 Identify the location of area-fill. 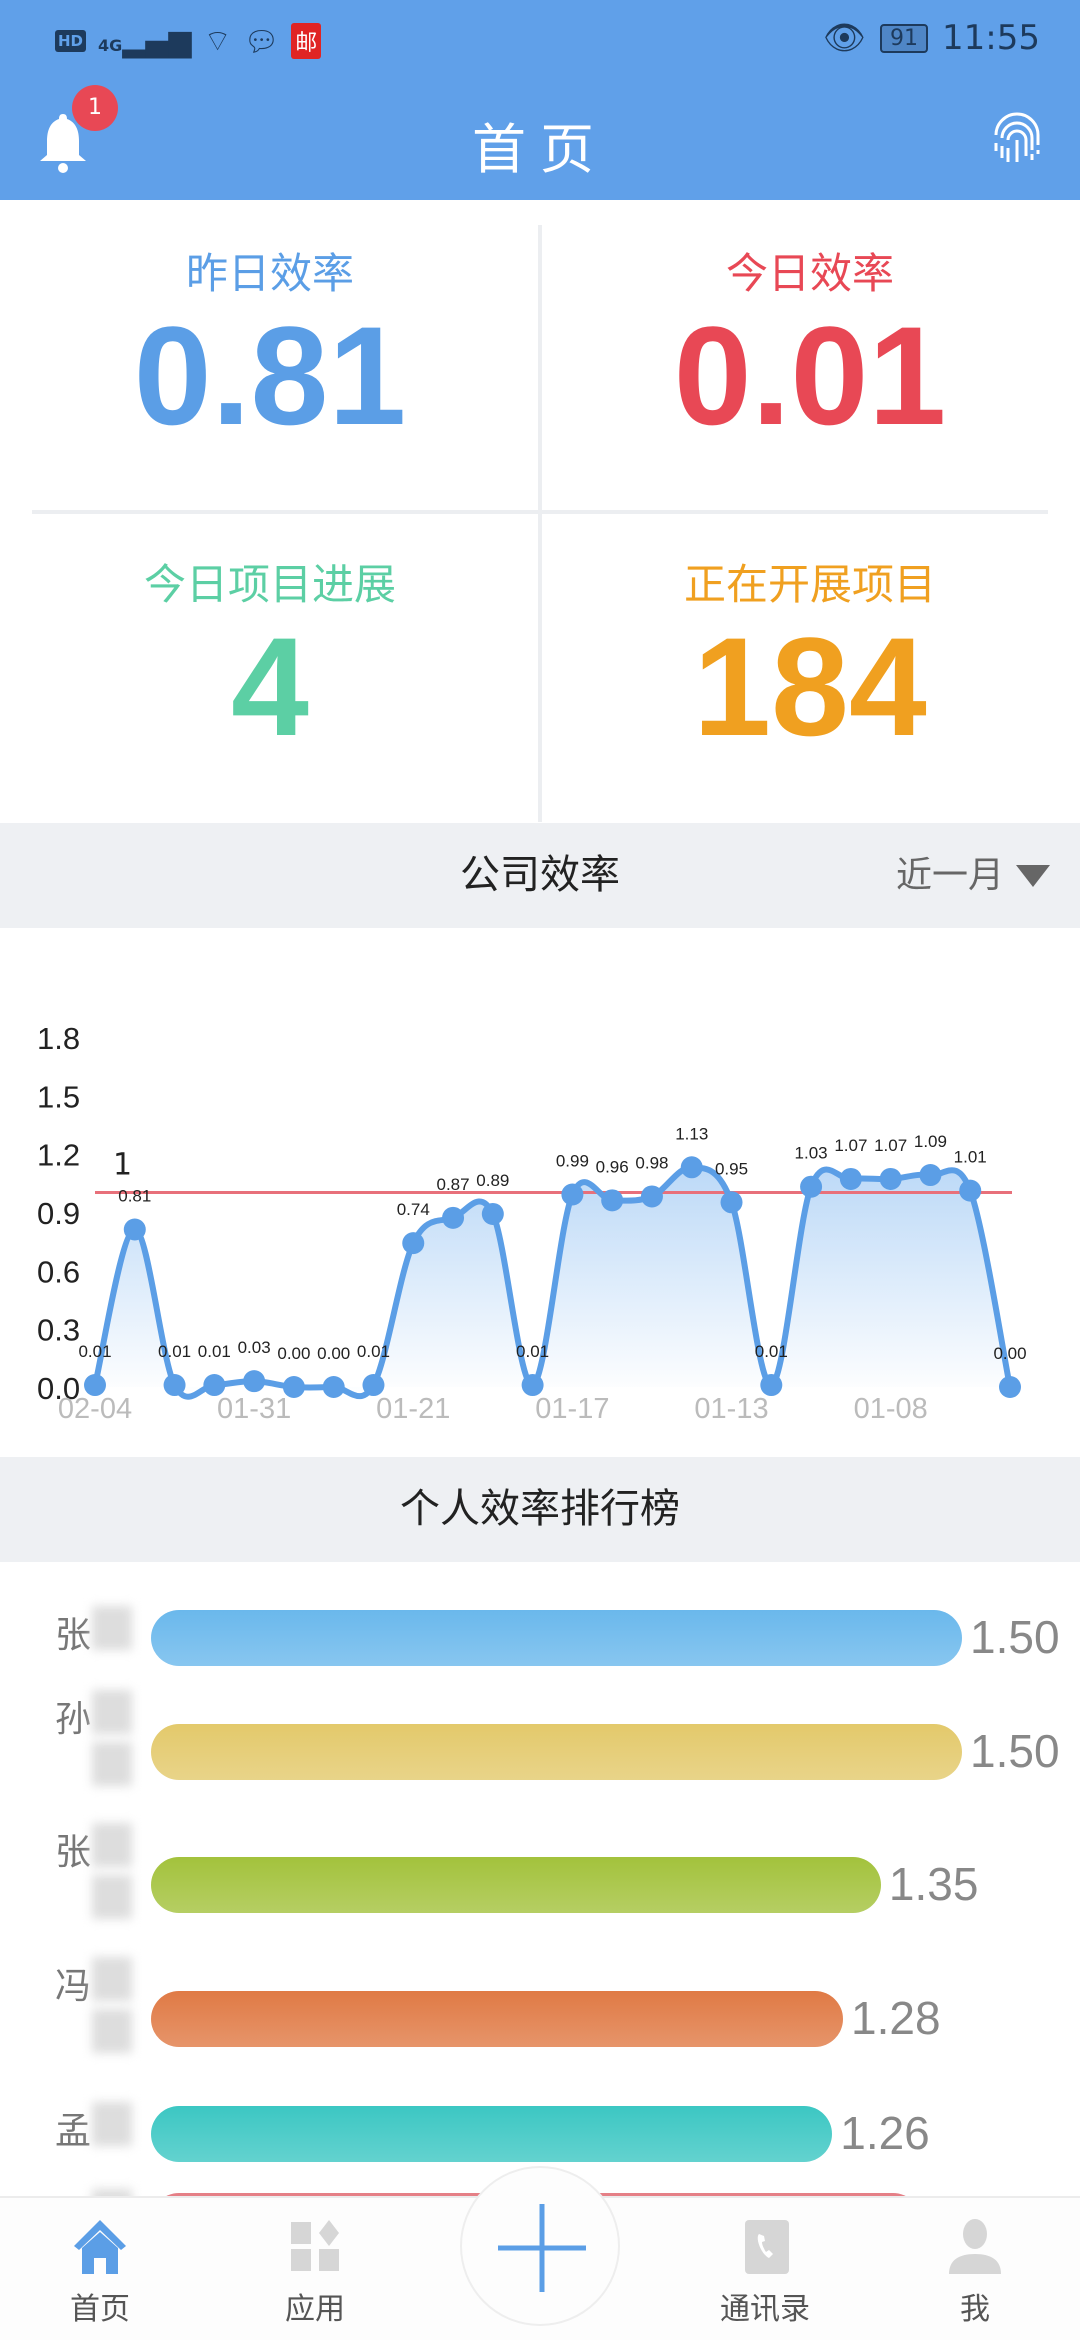
(552, 1282).